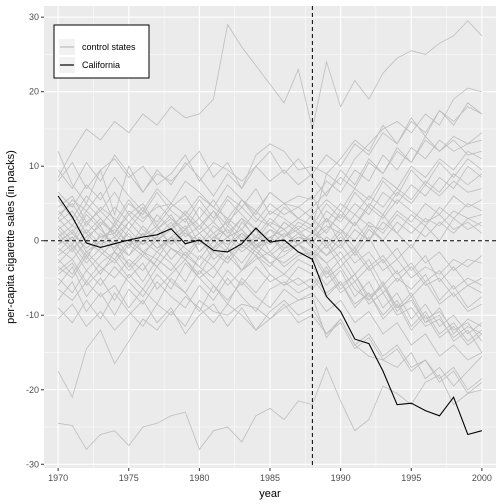 This screenshot has width=504, height=504. I want to click on x-tick-label: 2000, so click(482, 478).